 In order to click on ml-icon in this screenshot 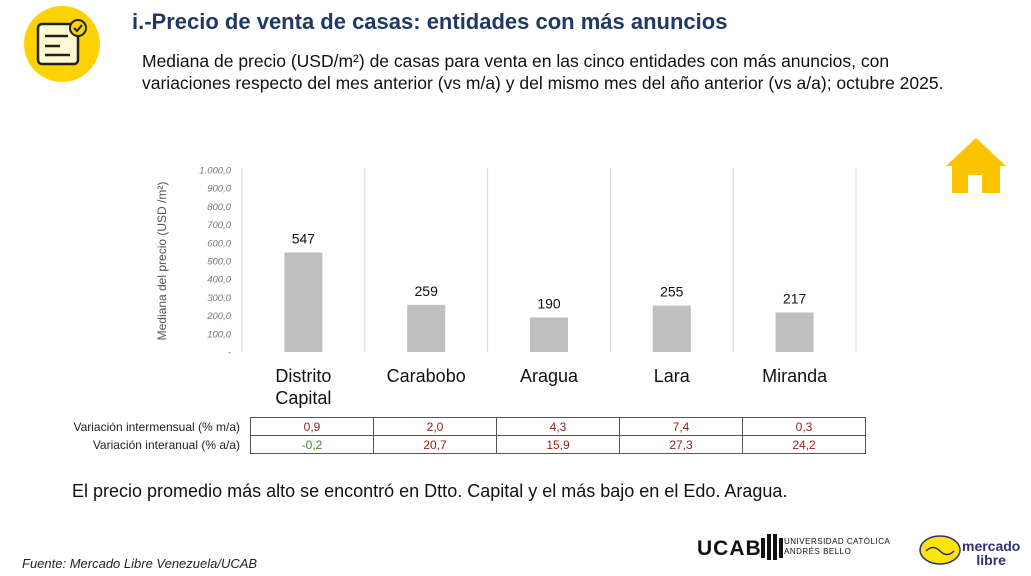, I will do `click(940, 550)`.